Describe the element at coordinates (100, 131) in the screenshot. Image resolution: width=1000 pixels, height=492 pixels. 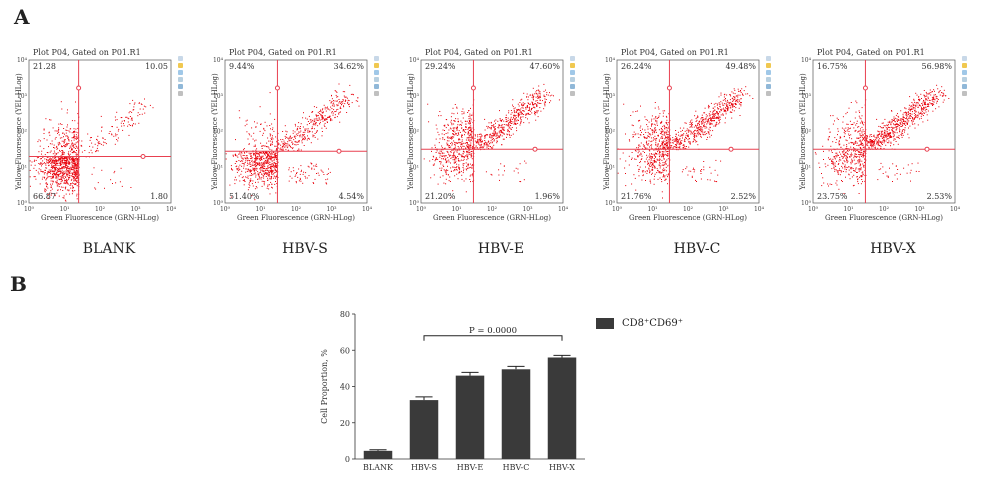
I see `flow-plot-frame` at that location.